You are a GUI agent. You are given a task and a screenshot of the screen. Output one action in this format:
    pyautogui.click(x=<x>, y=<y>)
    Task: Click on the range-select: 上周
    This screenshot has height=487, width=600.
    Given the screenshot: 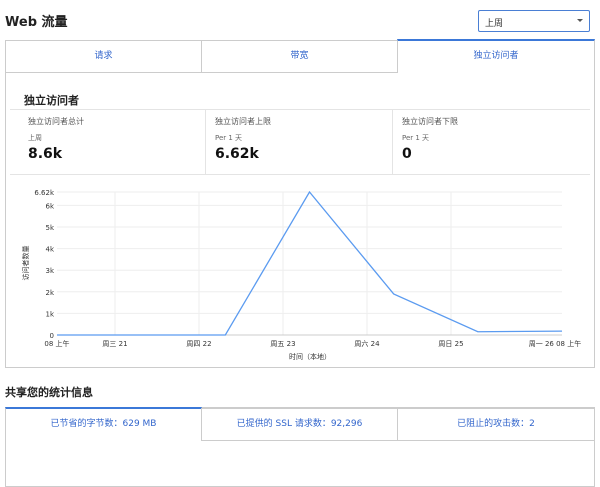 What is the action you would take?
    pyautogui.click(x=534, y=21)
    